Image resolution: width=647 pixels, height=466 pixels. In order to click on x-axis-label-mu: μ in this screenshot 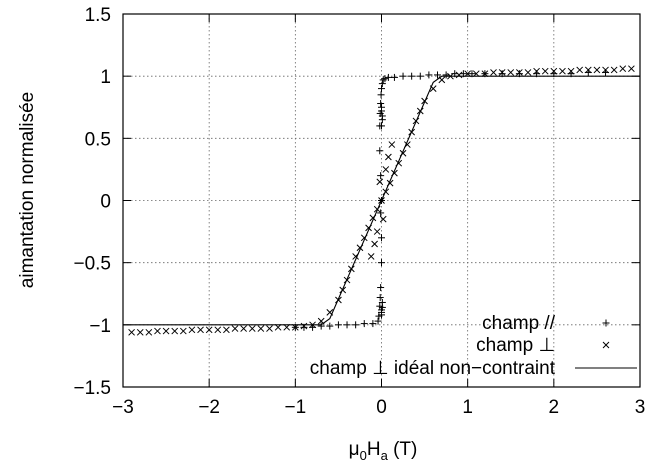, I will do `click(354, 449)`.